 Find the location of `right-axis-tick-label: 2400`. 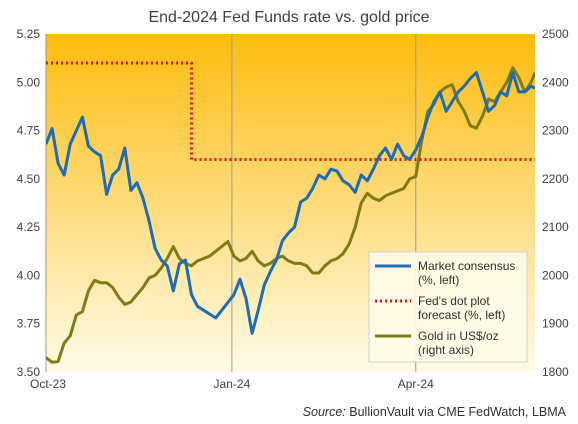

right-axis-tick-label: 2400 is located at coordinates (555, 82).